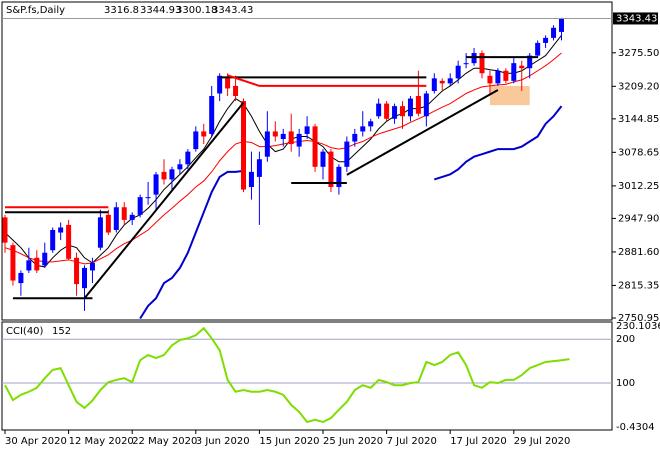  Describe the element at coordinates (638, 285) in the screenshot. I see `y-tick-label: 2815.35` at that location.